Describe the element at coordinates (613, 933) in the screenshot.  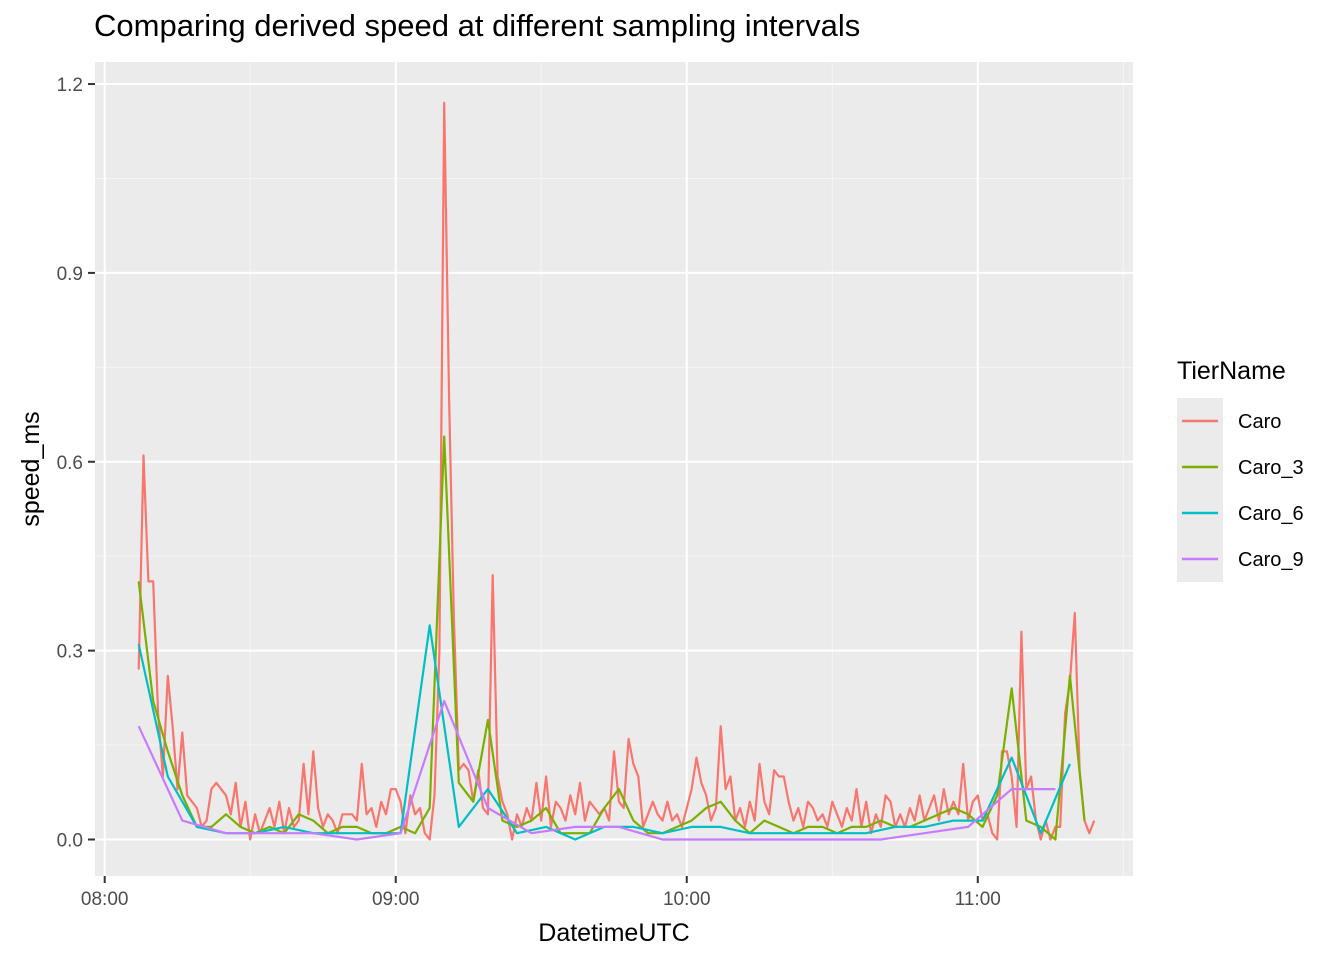
I see `x-axis-title: DatetimeUTC` at that location.